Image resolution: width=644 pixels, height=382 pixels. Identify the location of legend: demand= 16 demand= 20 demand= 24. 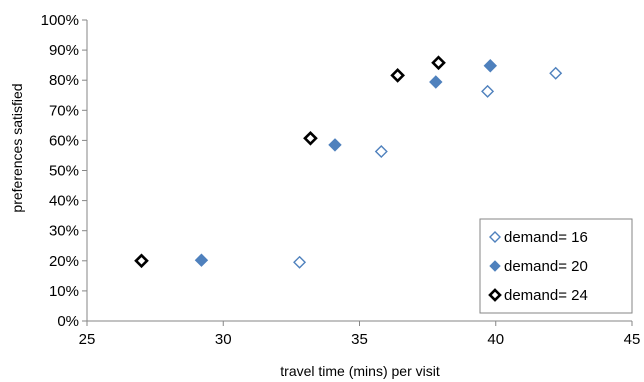
(556, 266).